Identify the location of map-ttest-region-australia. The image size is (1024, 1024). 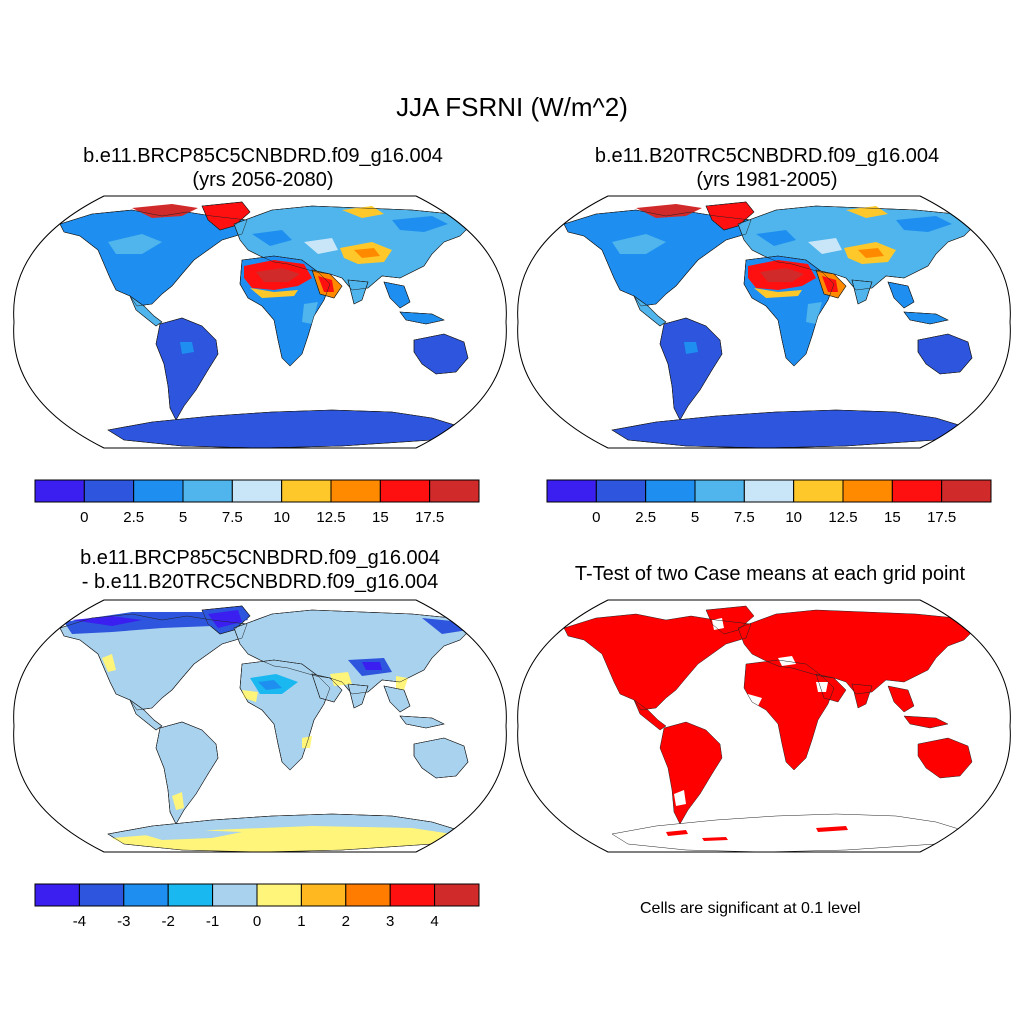
(945, 758).